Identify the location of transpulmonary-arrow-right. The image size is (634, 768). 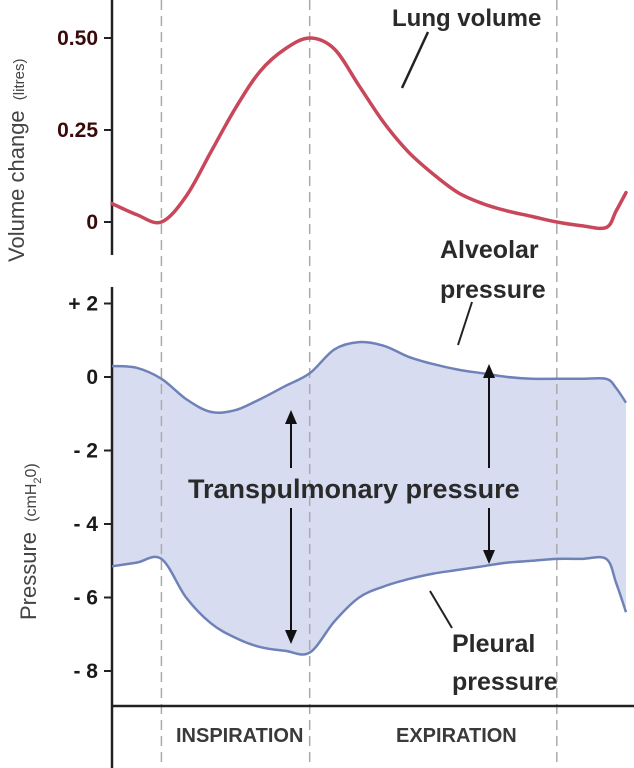
(489, 464).